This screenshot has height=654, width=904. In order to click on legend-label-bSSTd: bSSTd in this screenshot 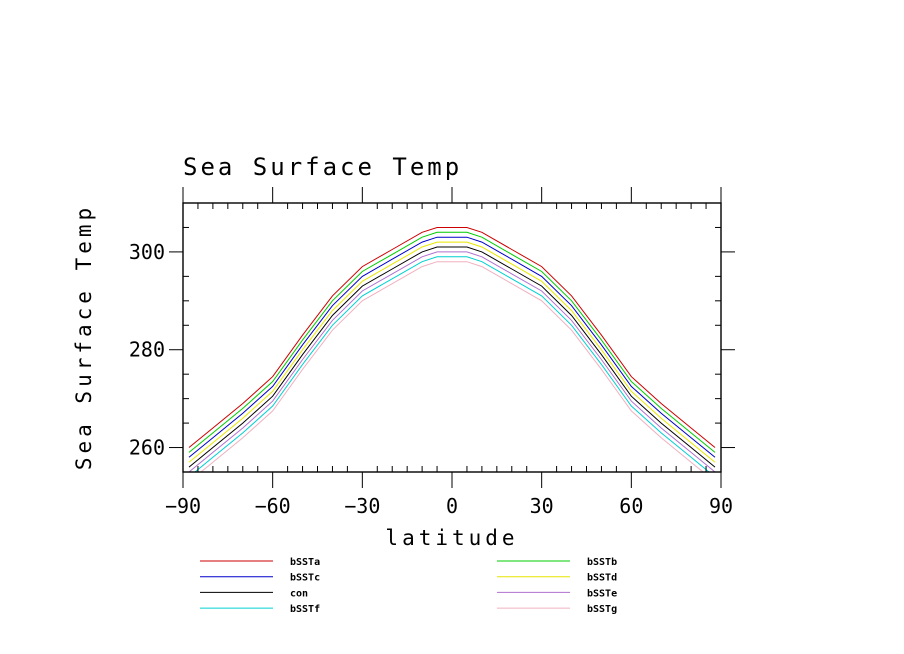, I will do `click(602, 578)`.